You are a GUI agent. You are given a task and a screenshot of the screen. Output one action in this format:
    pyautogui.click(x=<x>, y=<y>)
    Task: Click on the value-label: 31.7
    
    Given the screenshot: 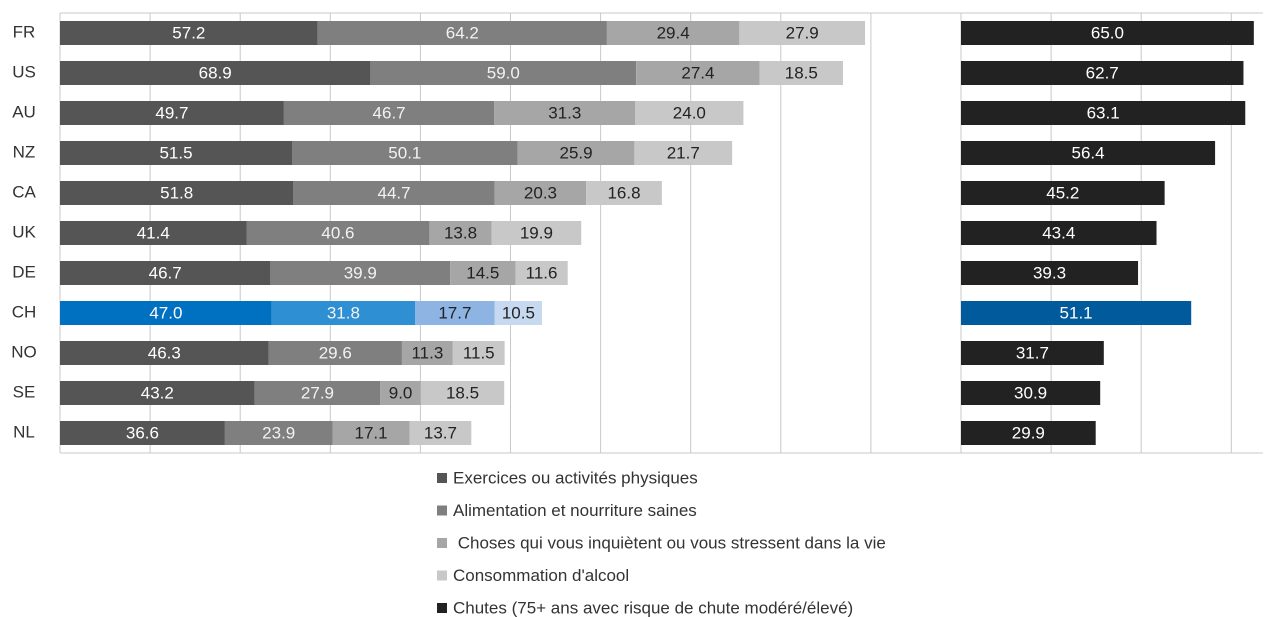 What is the action you would take?
    pyautogui.click(x=1032, y=352)
    